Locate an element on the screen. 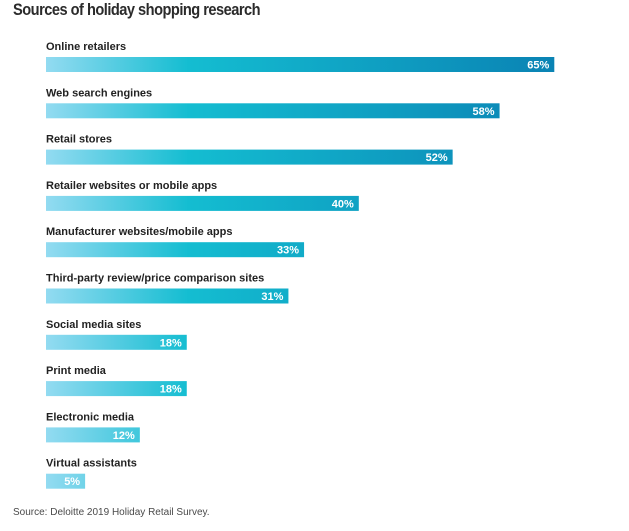 This screenshot has width=629, height=531. category-label: Virtual assistants is located at coordinates (91, 464).